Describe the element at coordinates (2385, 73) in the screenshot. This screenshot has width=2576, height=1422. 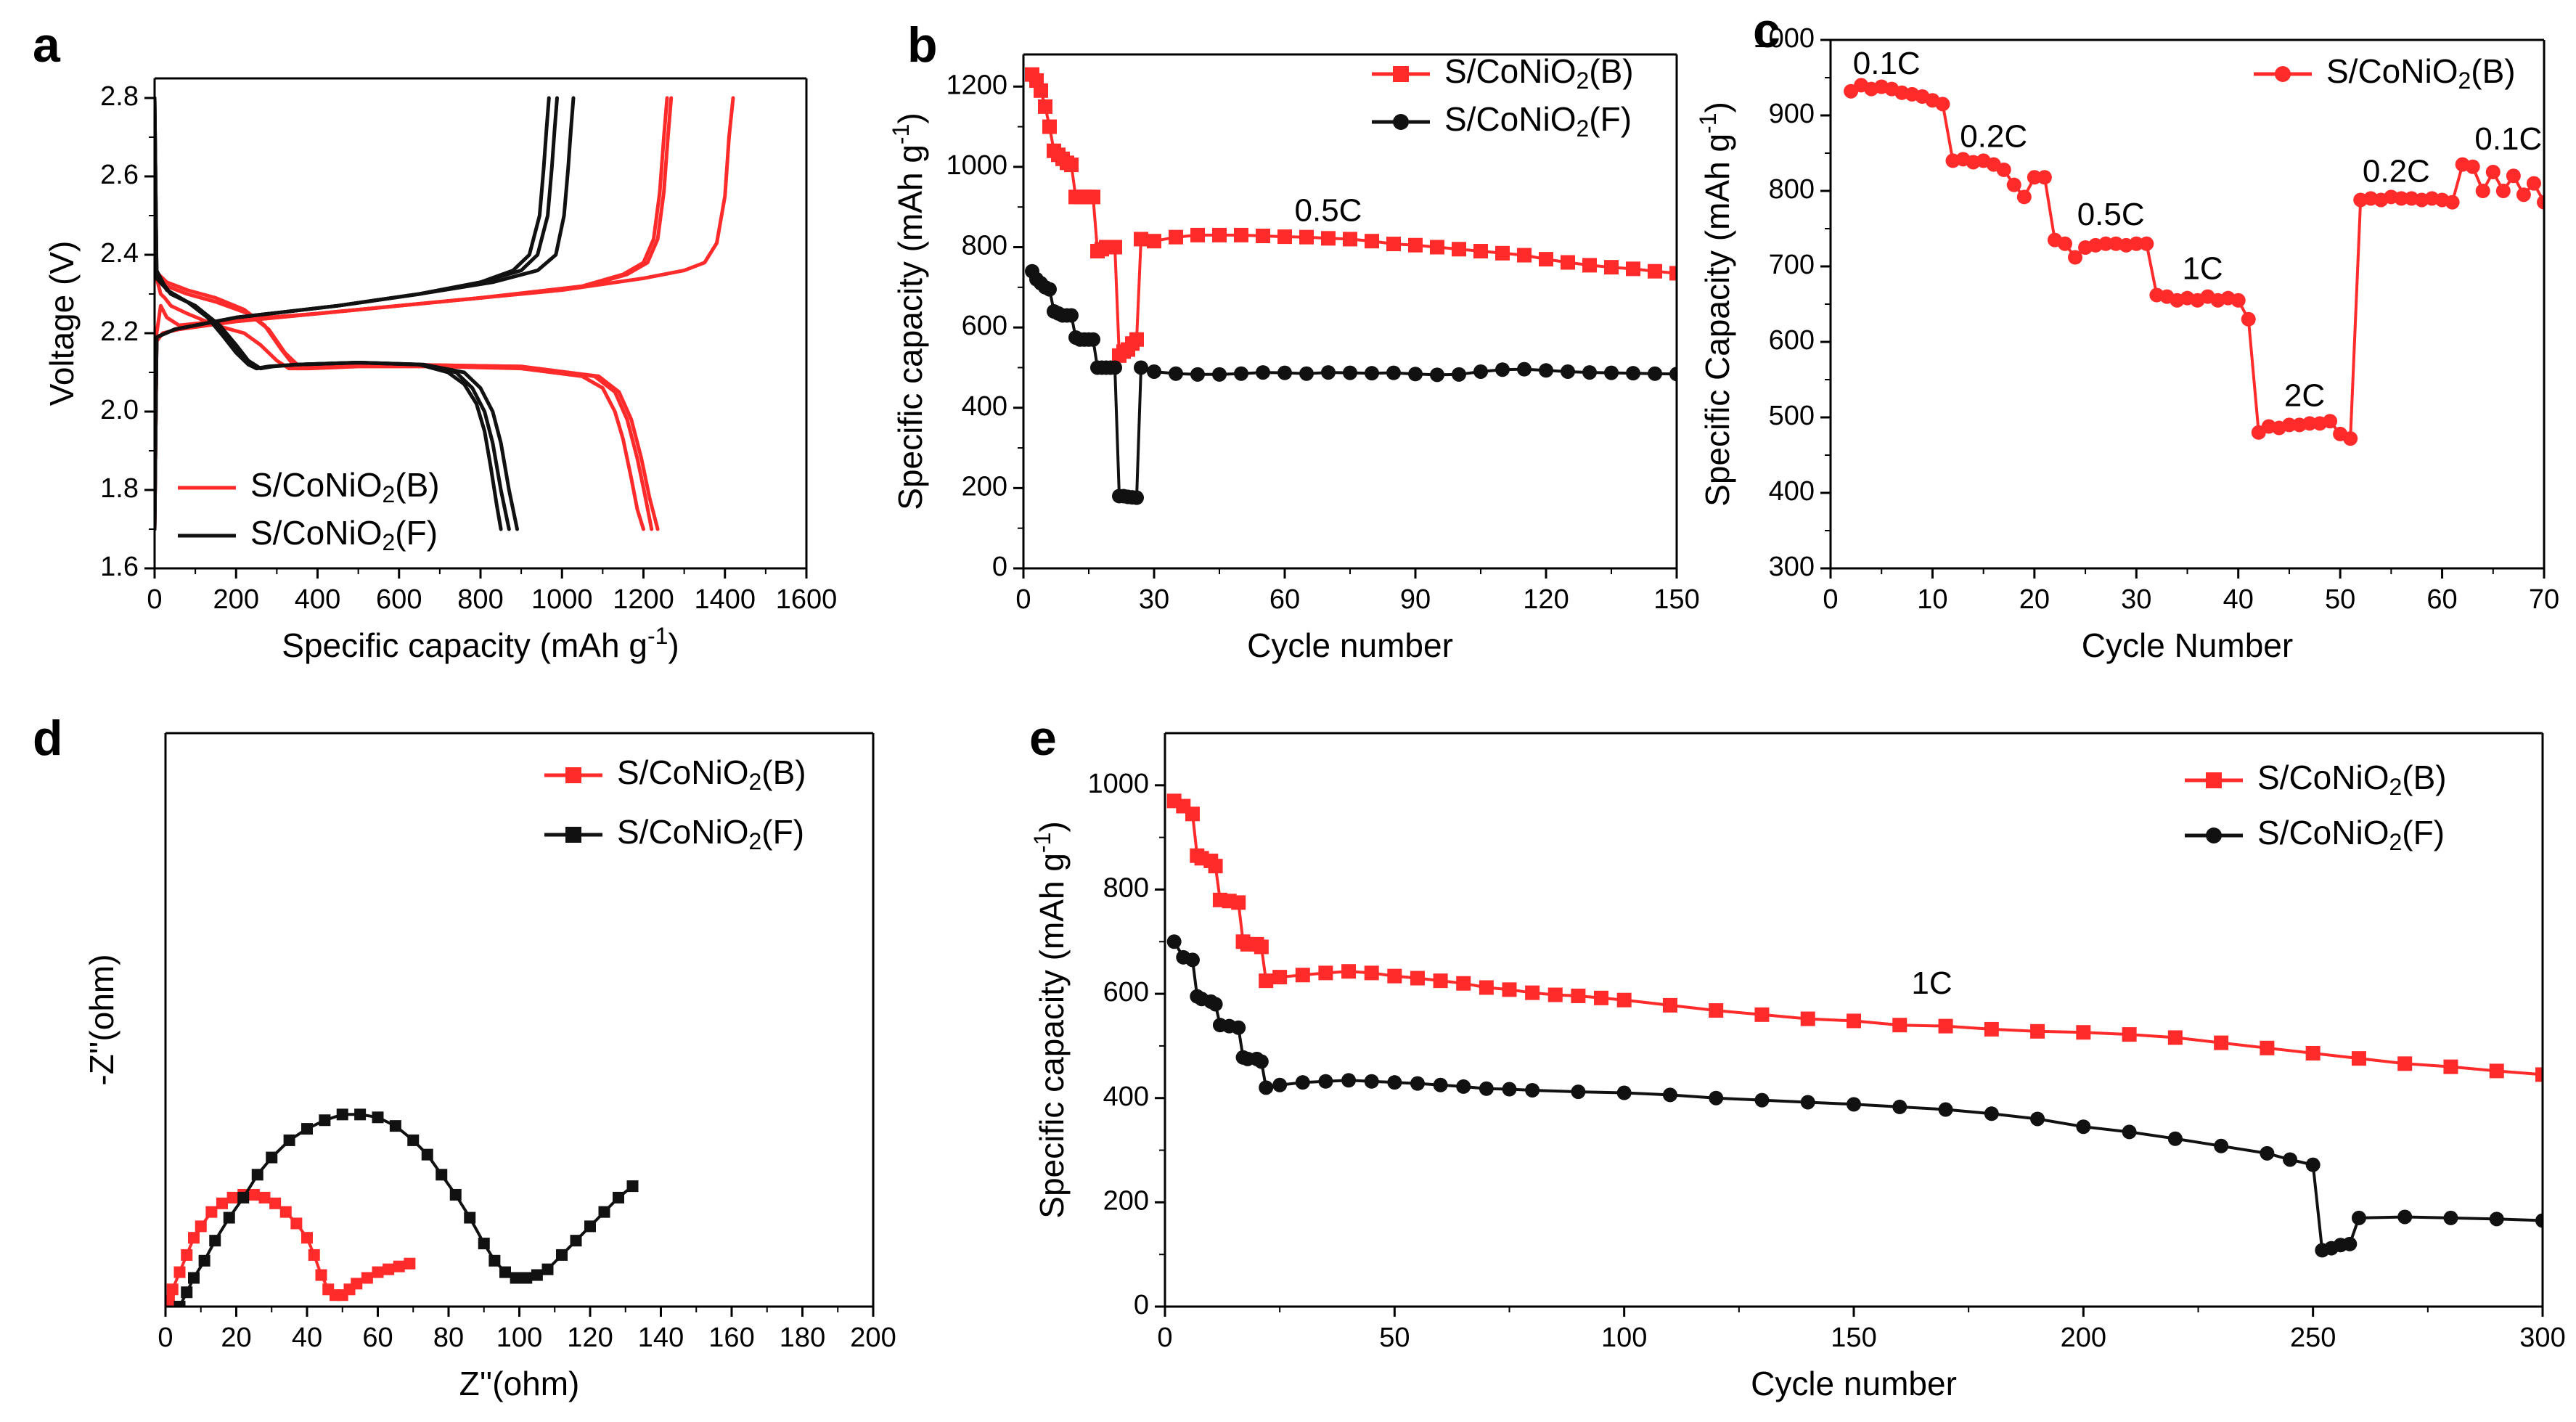
I see `legend-c: S/CoNiO2(B)` at that location.